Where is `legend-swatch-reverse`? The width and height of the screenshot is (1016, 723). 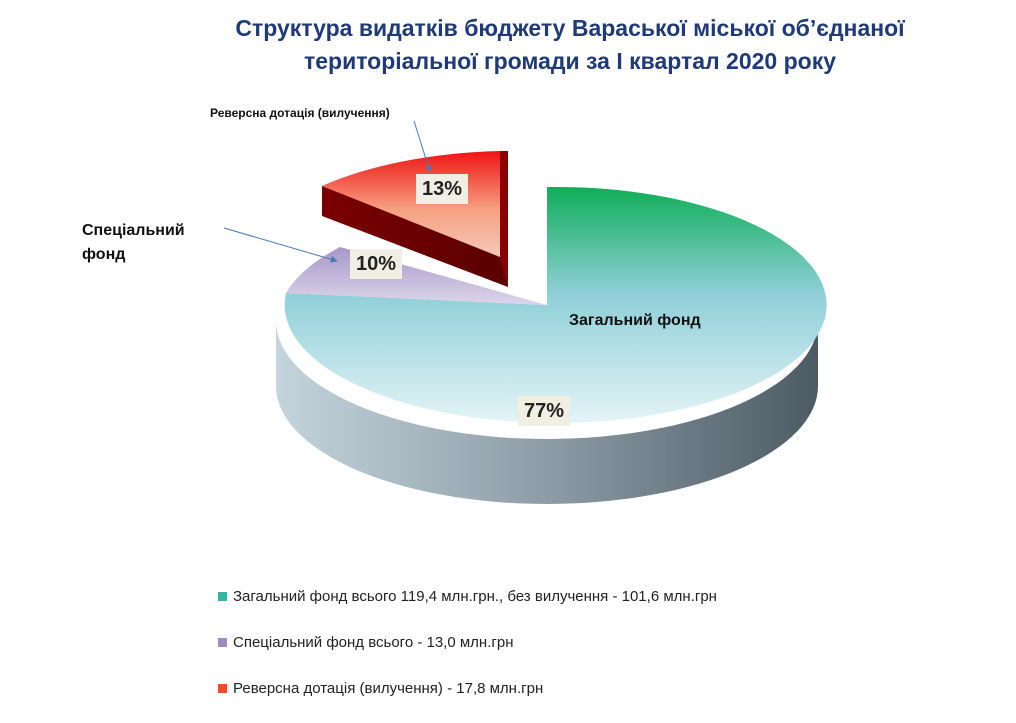
legend-swatch-reverse is located at coordinates (222, 688).